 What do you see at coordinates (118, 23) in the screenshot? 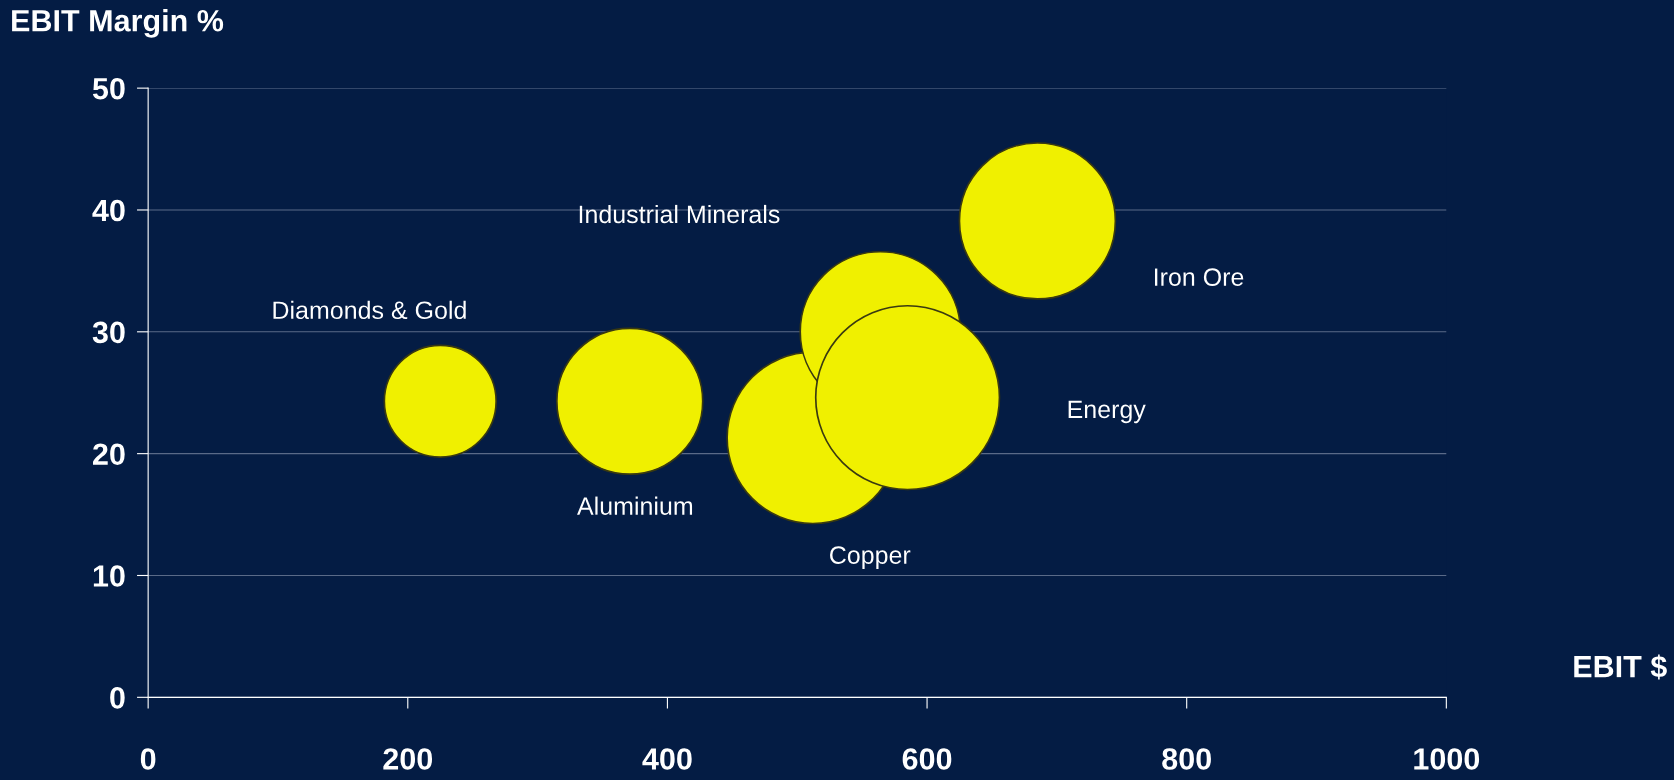
I see `y-axis-title: EBIT Margin %` at bounding box center [118, 23].